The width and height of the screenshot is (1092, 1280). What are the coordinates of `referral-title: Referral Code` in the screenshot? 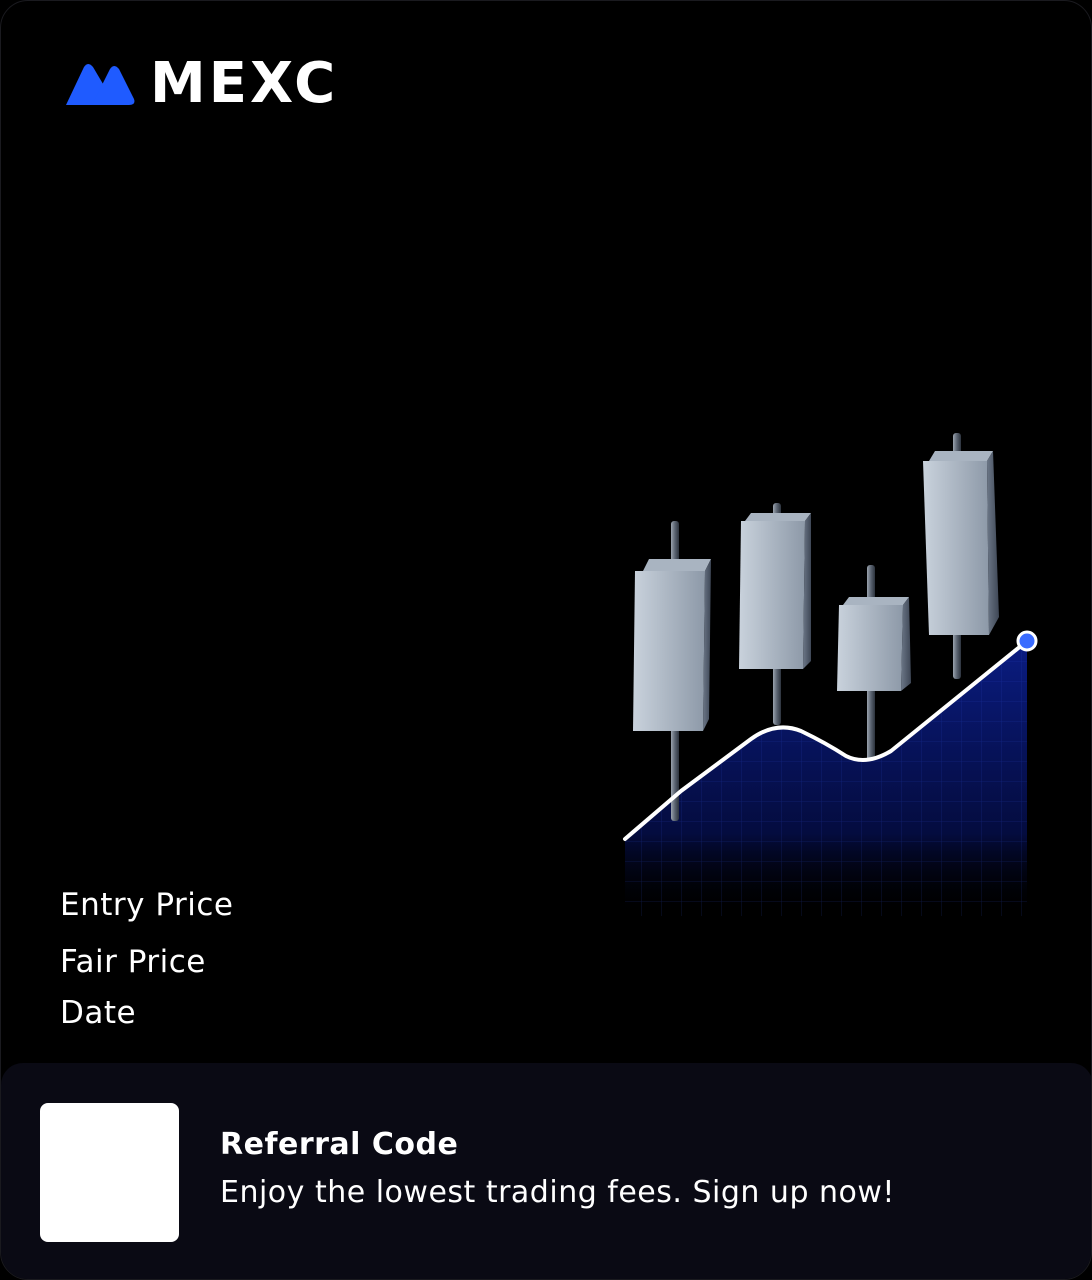 It's located at (339, 1144).